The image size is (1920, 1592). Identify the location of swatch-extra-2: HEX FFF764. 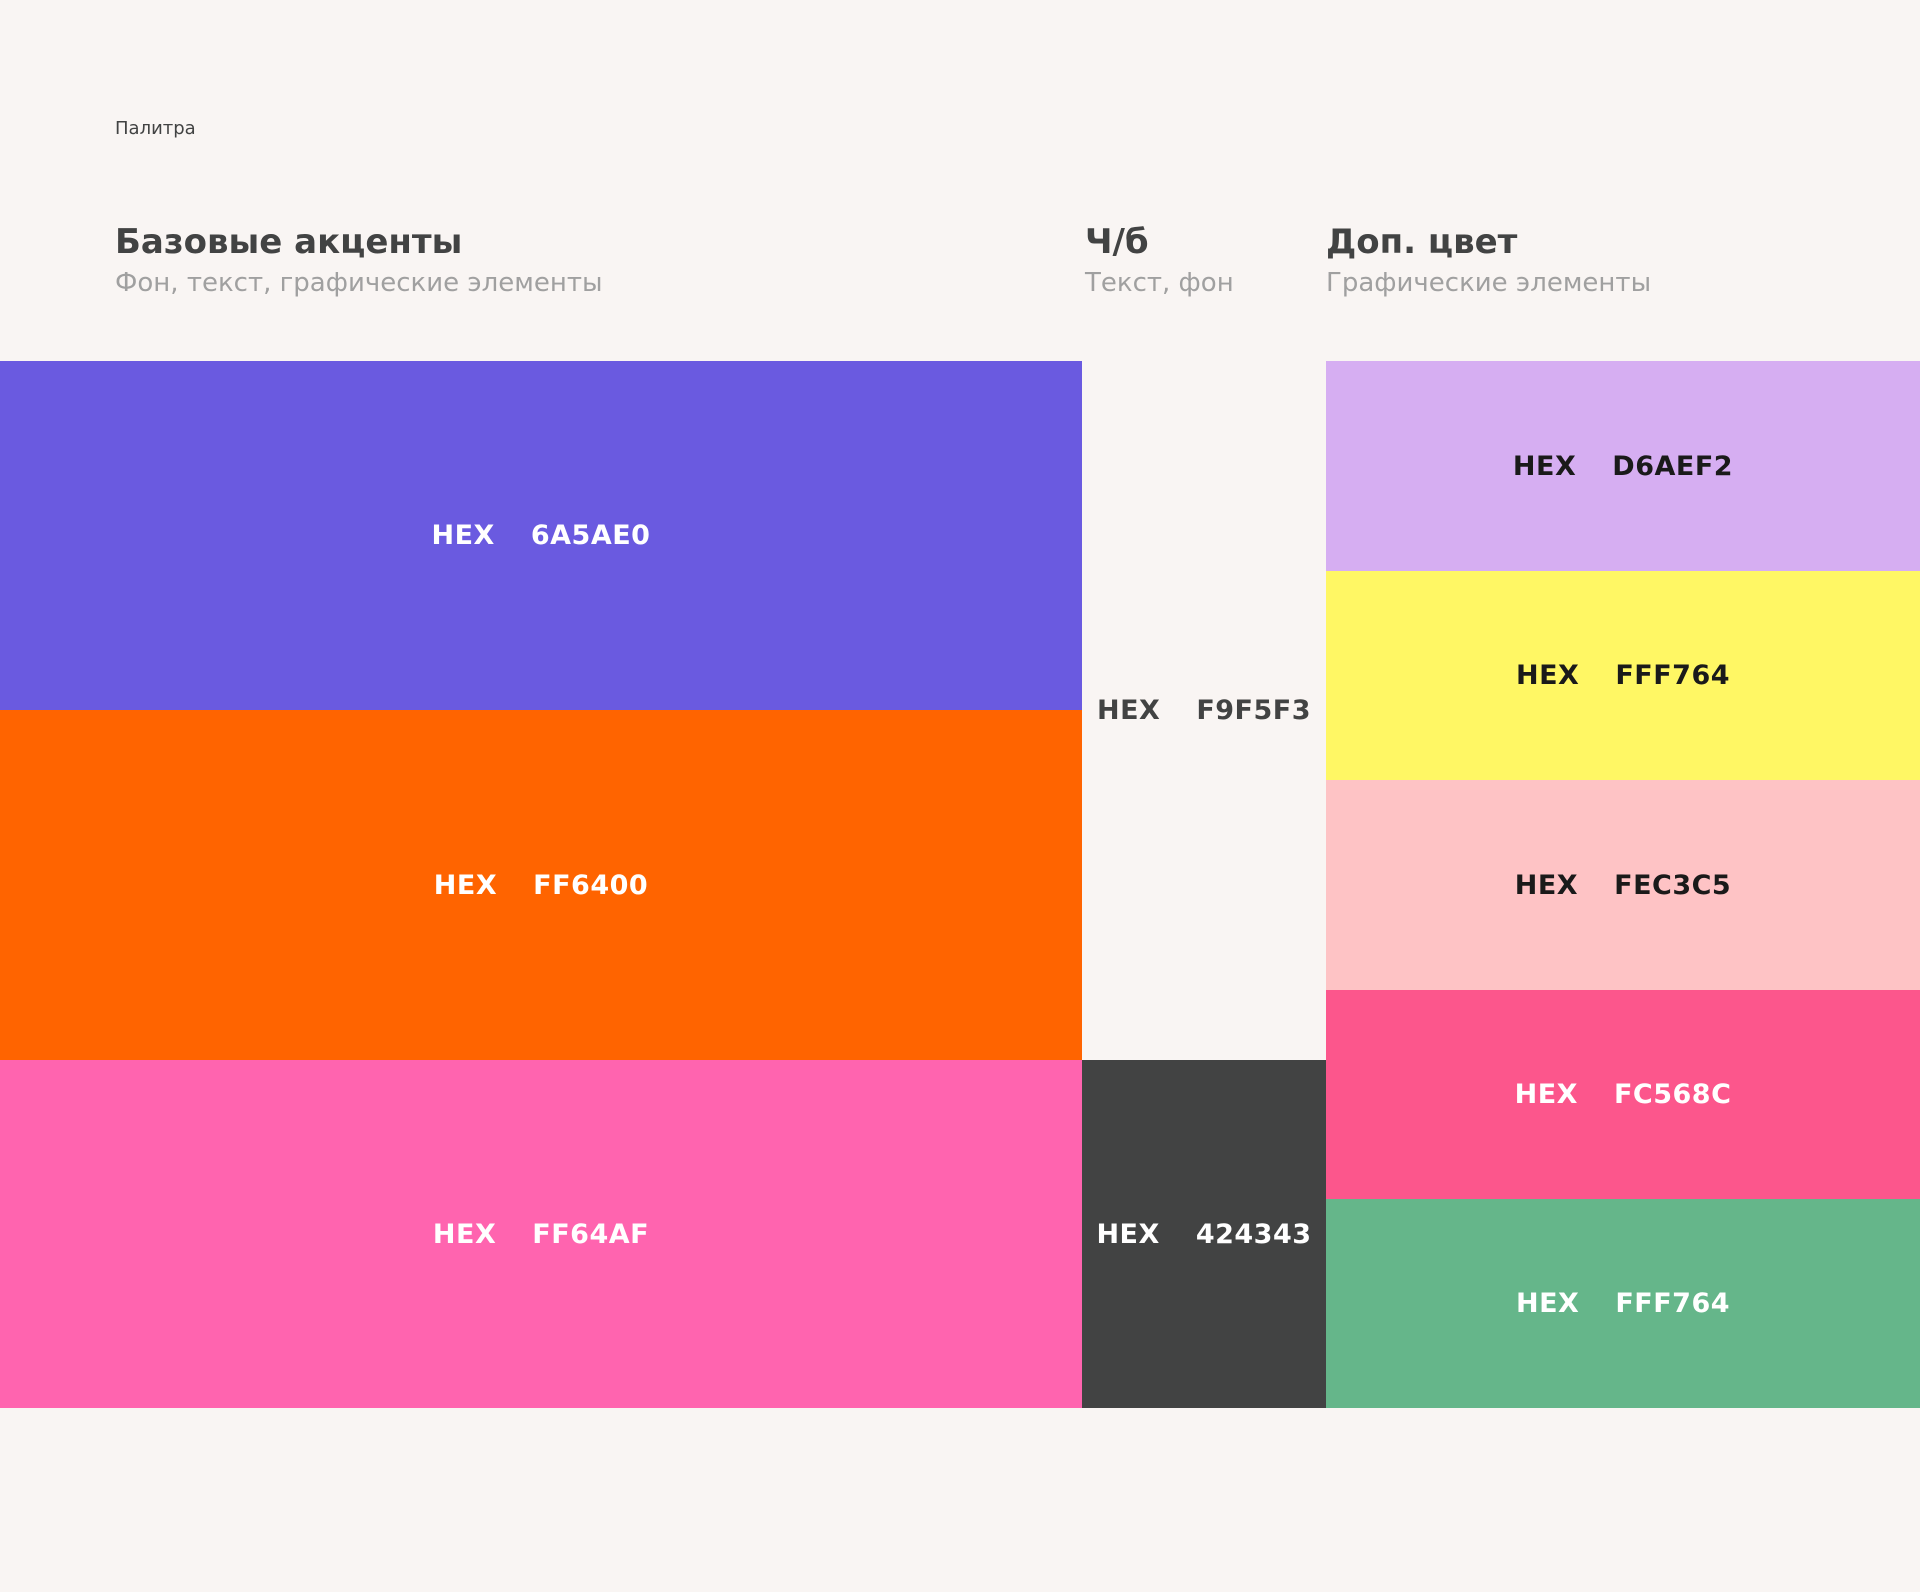
(1623, 675).